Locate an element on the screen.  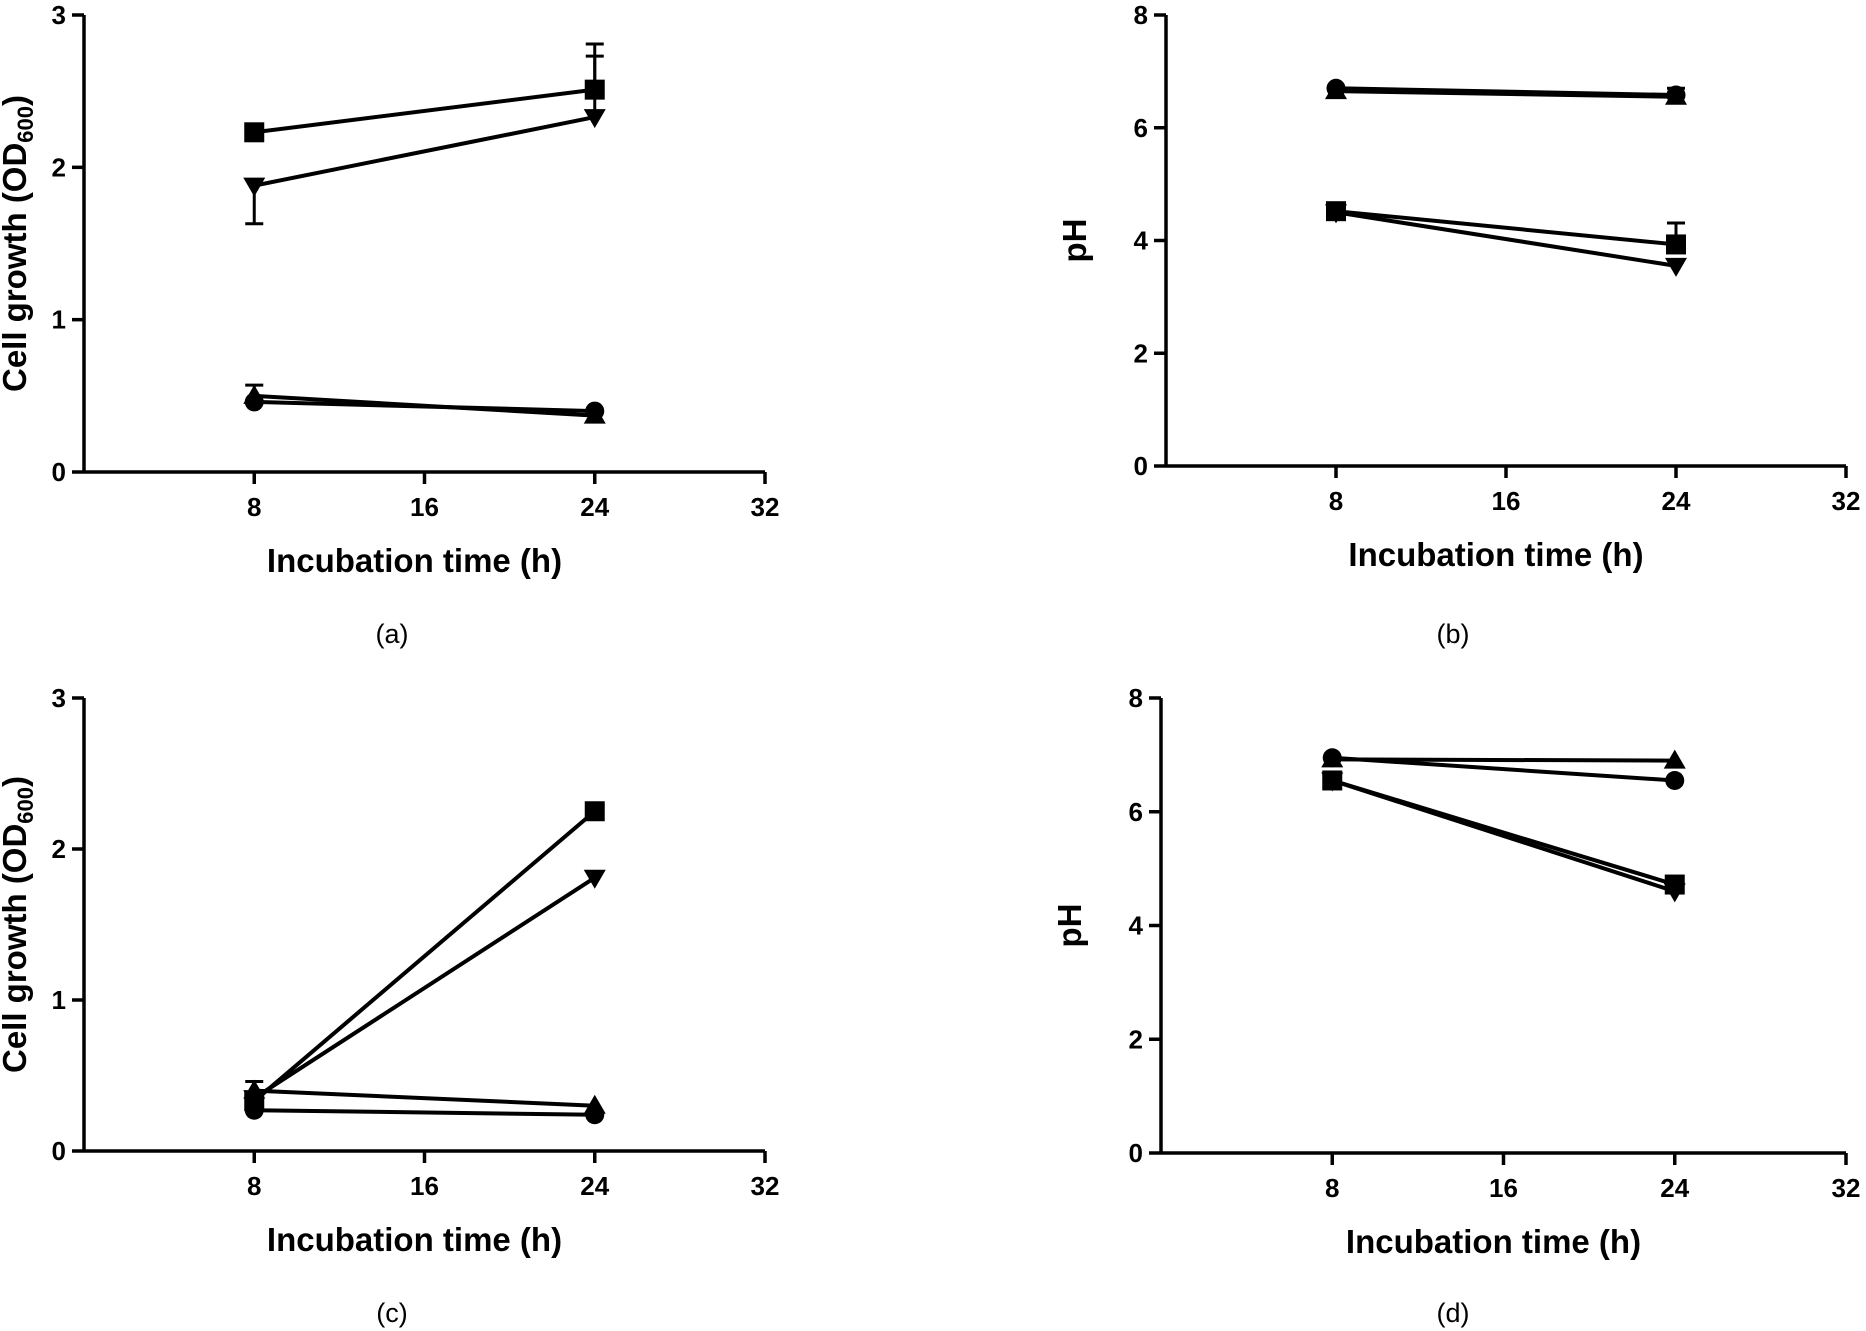
panel-label-a: (a) is located at coordinates (392, 634).